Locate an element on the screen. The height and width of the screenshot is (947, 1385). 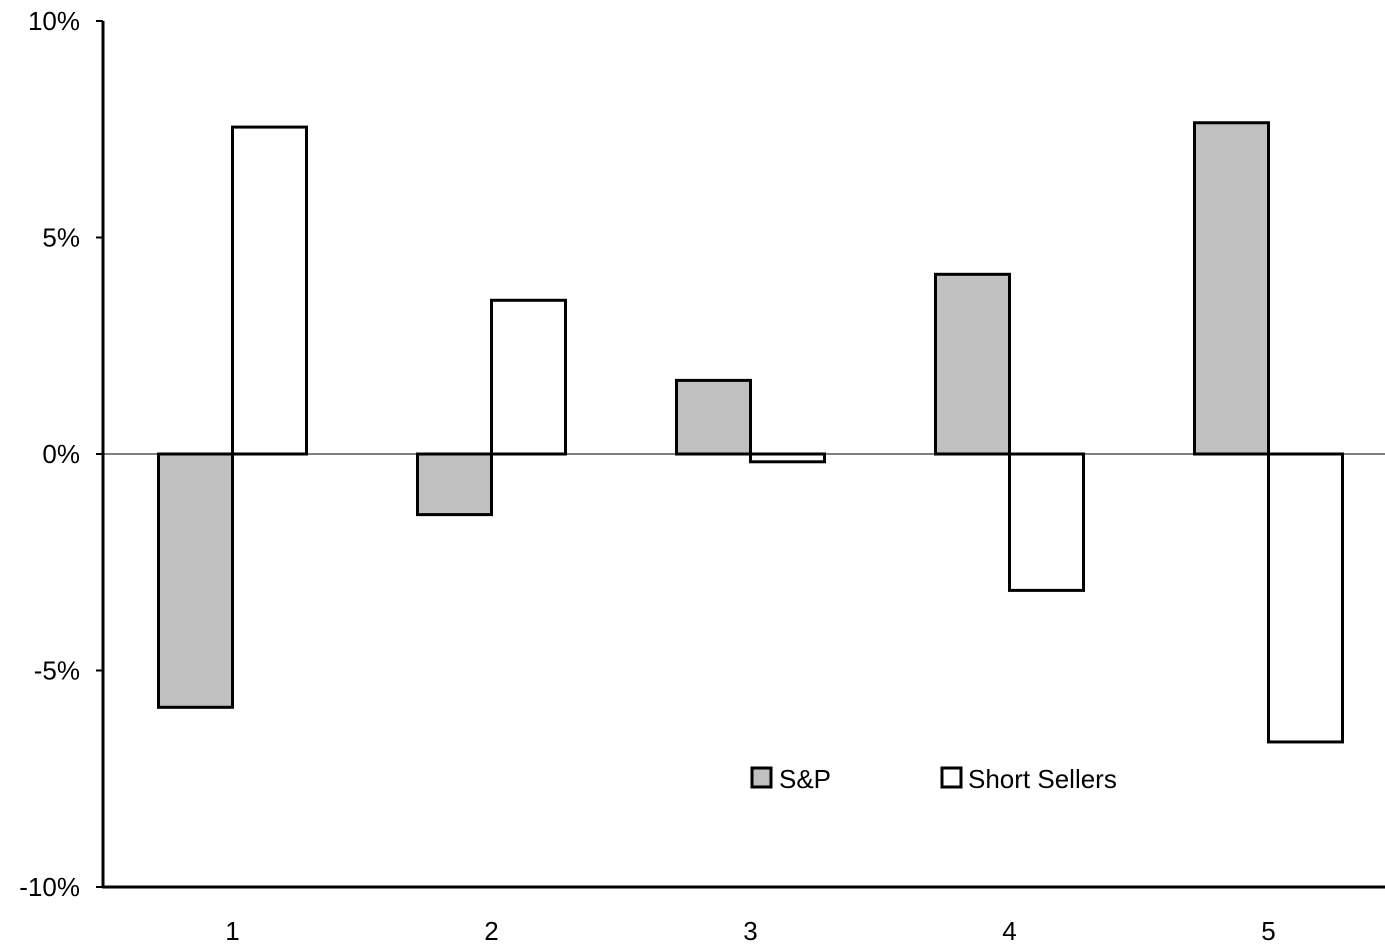
y-axis: 10% 5% 0% -5% -10% is located at coordinates (61, 454).